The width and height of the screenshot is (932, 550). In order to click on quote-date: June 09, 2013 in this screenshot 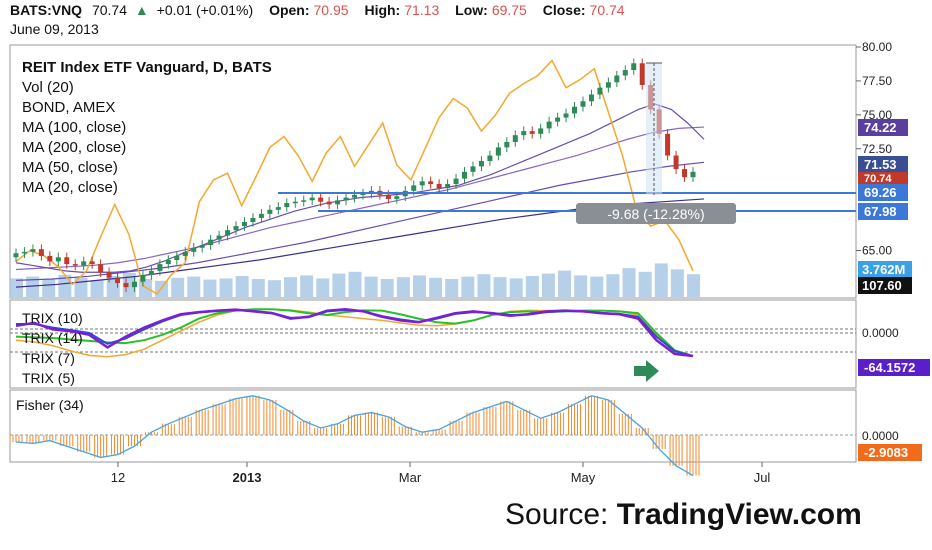, I will do `click(54, 29)`.